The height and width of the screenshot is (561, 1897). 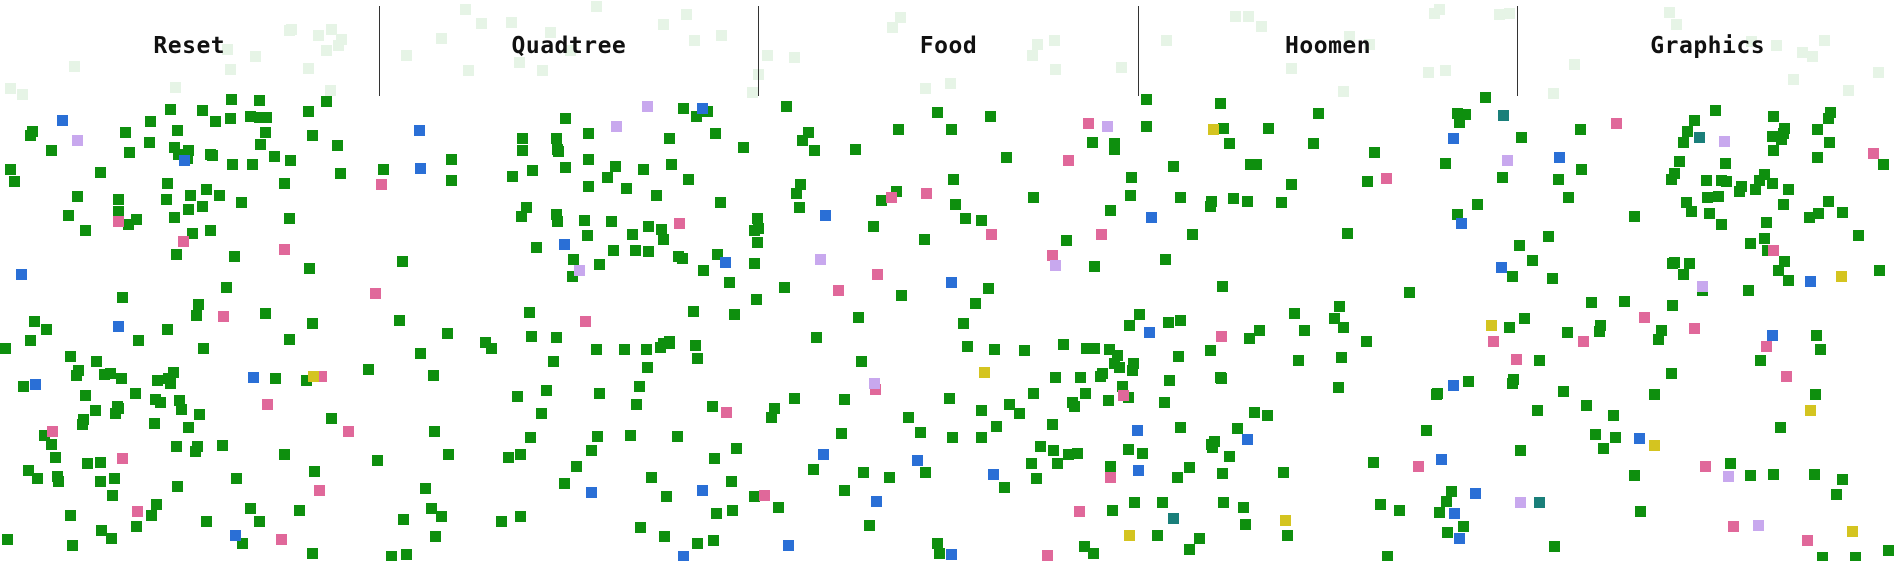 I want to click on graphics-button: Graphics, so click(x=1708, y=46).